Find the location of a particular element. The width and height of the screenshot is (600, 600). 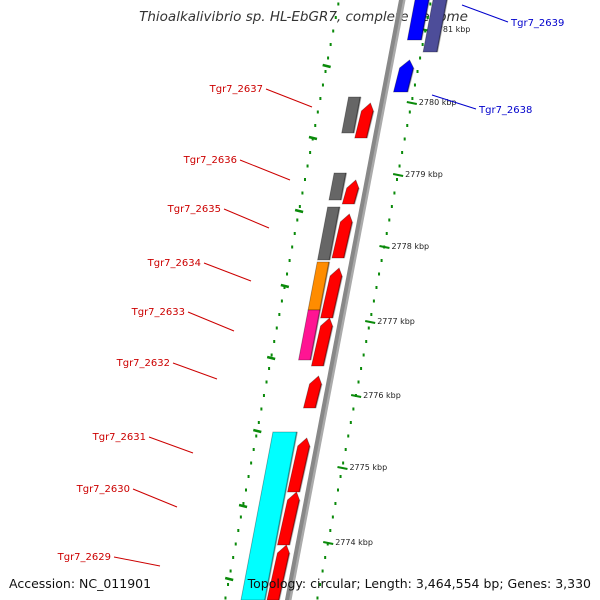

gene-label-text: Tgr7_2638 is located at coordinates (505, 110).